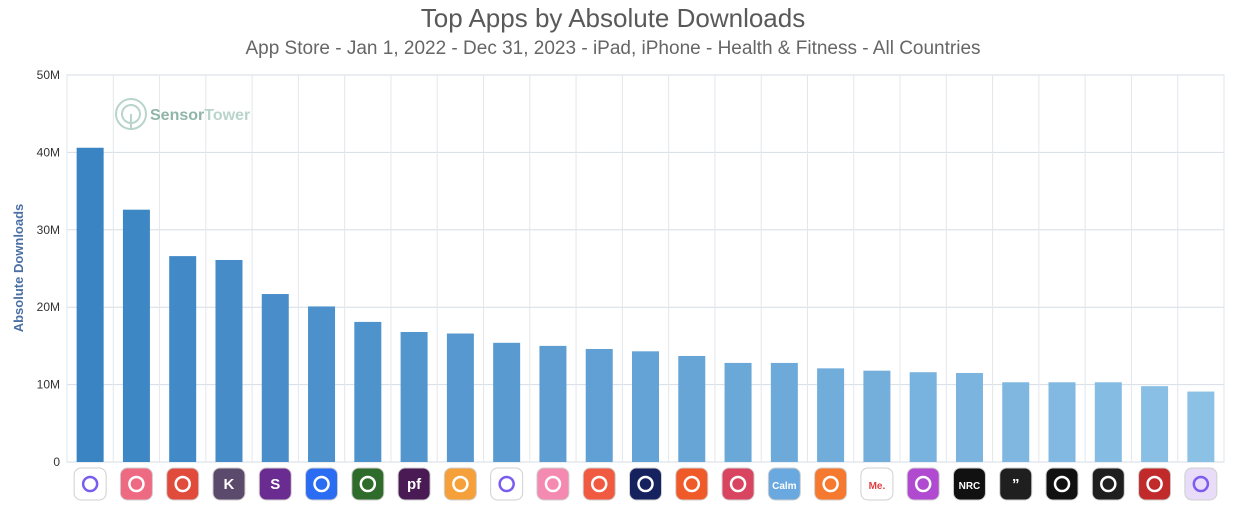 The height and width of the screenshot is (510, 1236). Describe the element at coordinates (613, 18) in the screenshot. I see `chart-title: Top Apps by Absolute Downloads` at that location.